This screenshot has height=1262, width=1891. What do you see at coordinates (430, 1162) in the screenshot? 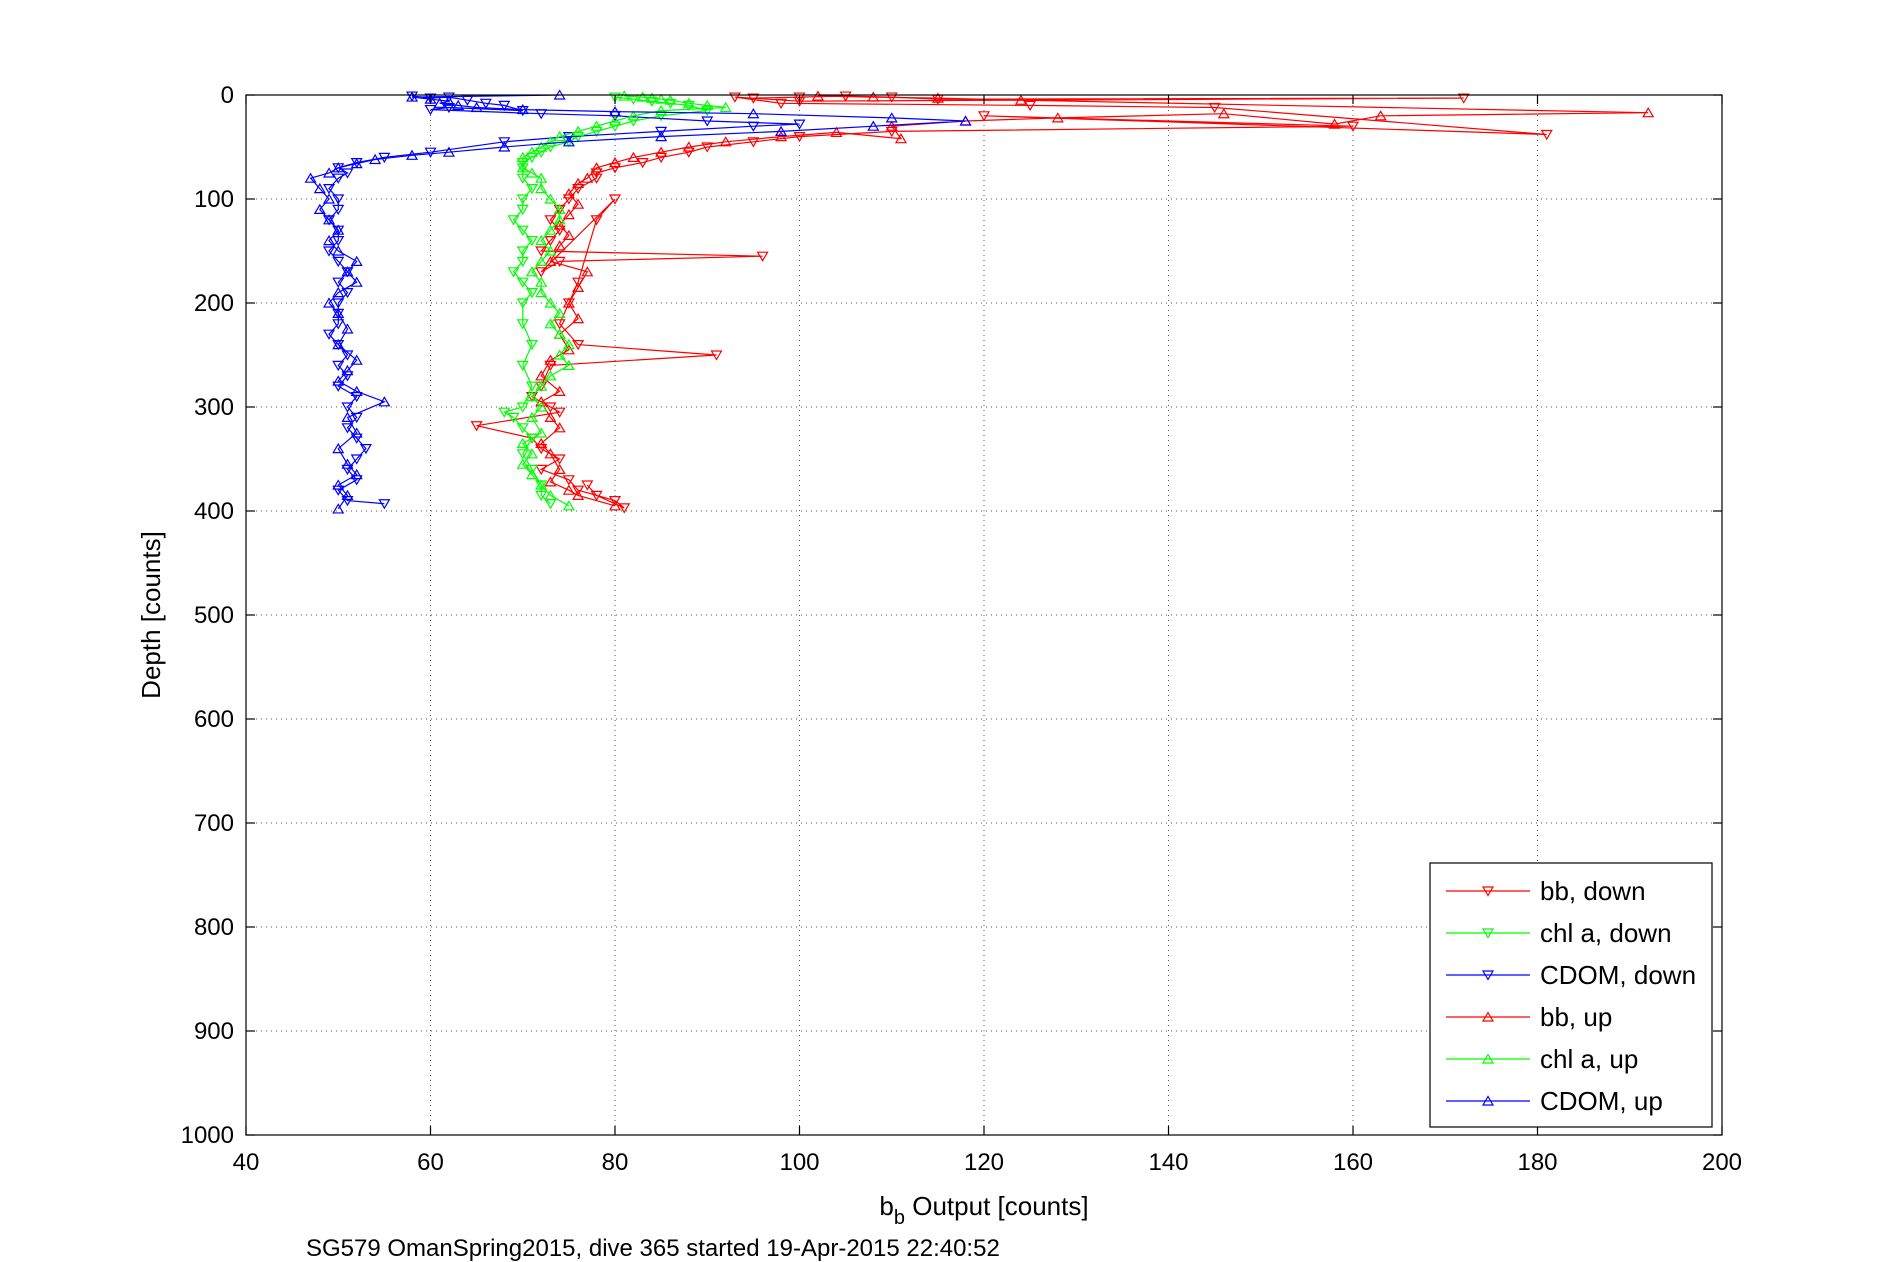
I see `x-tick-label: 60` at bounding box center [430, 1162].